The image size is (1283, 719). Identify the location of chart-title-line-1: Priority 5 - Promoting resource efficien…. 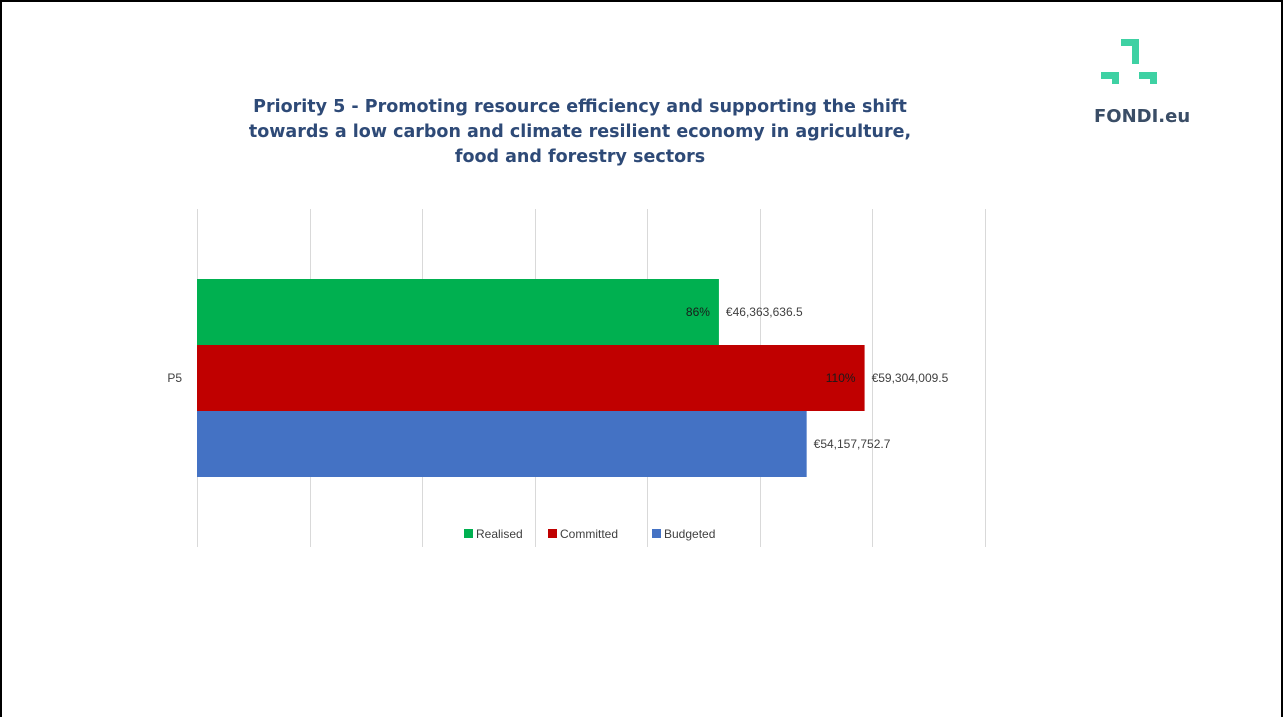
(580, 107).